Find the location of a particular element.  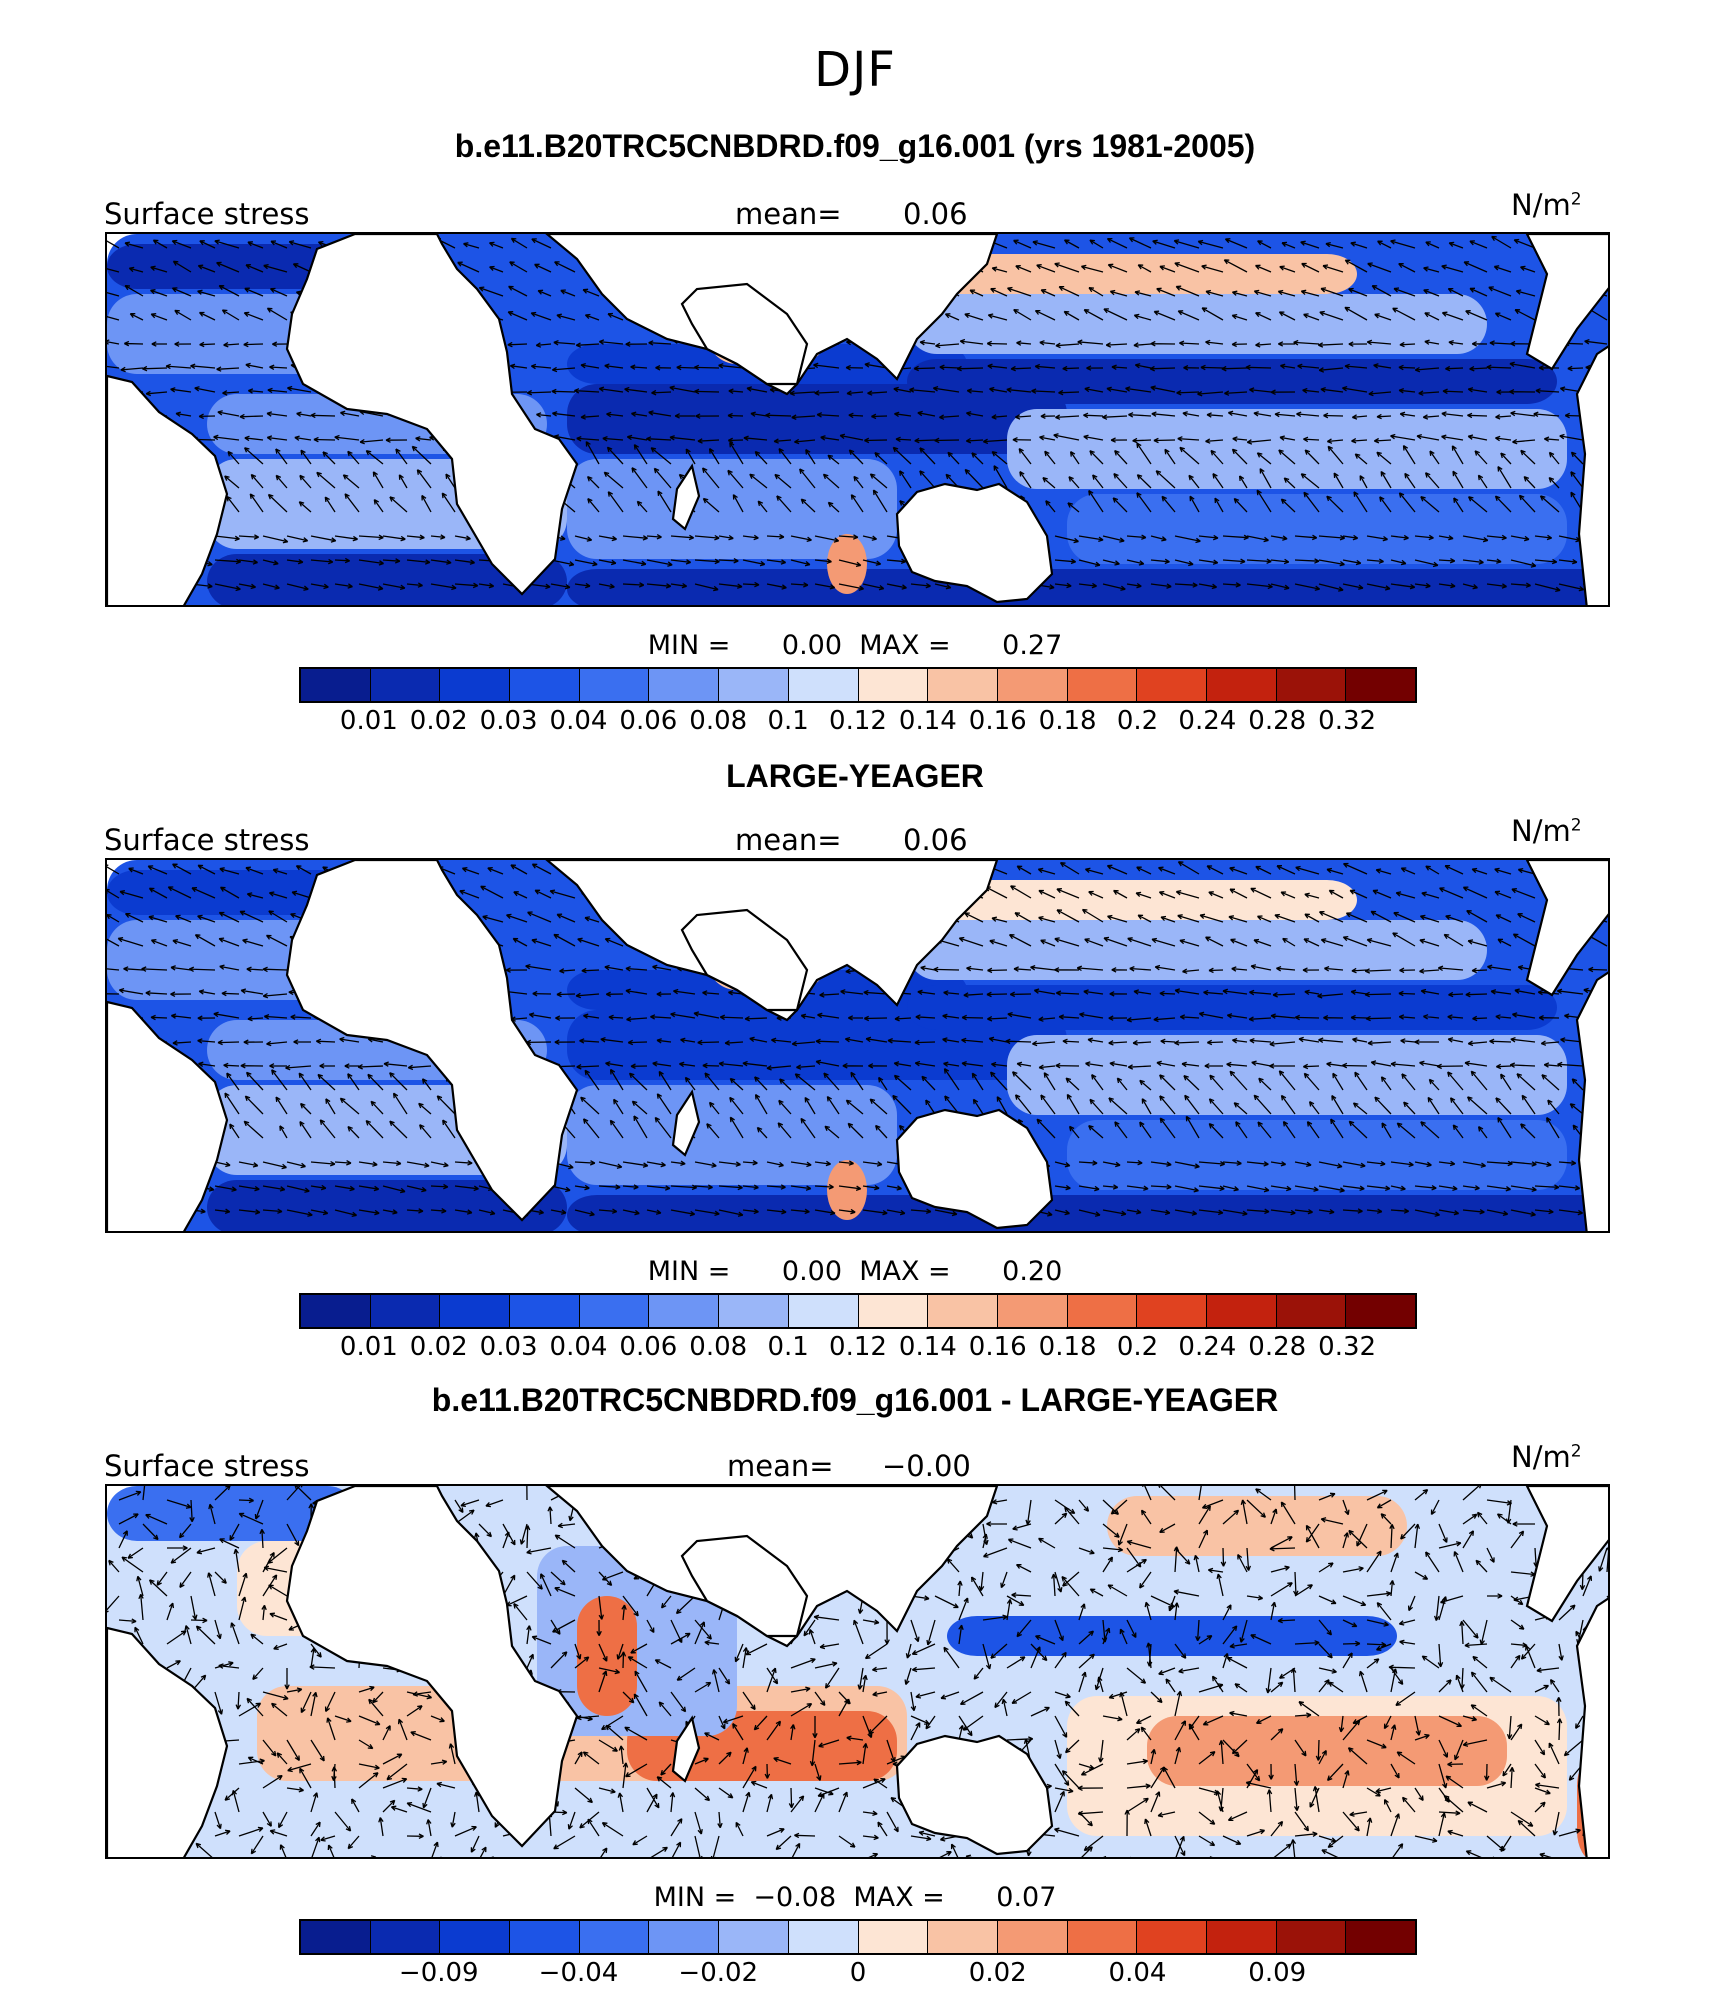

panel-1-colorbar-tick-label: 0.08 is located at coordinates (718, 721).